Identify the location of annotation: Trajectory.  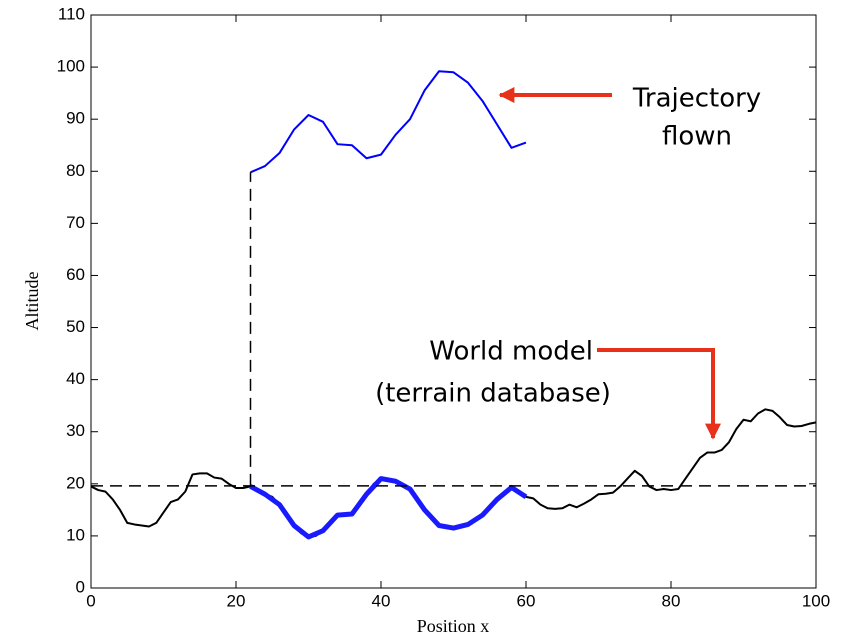
(696, 99).